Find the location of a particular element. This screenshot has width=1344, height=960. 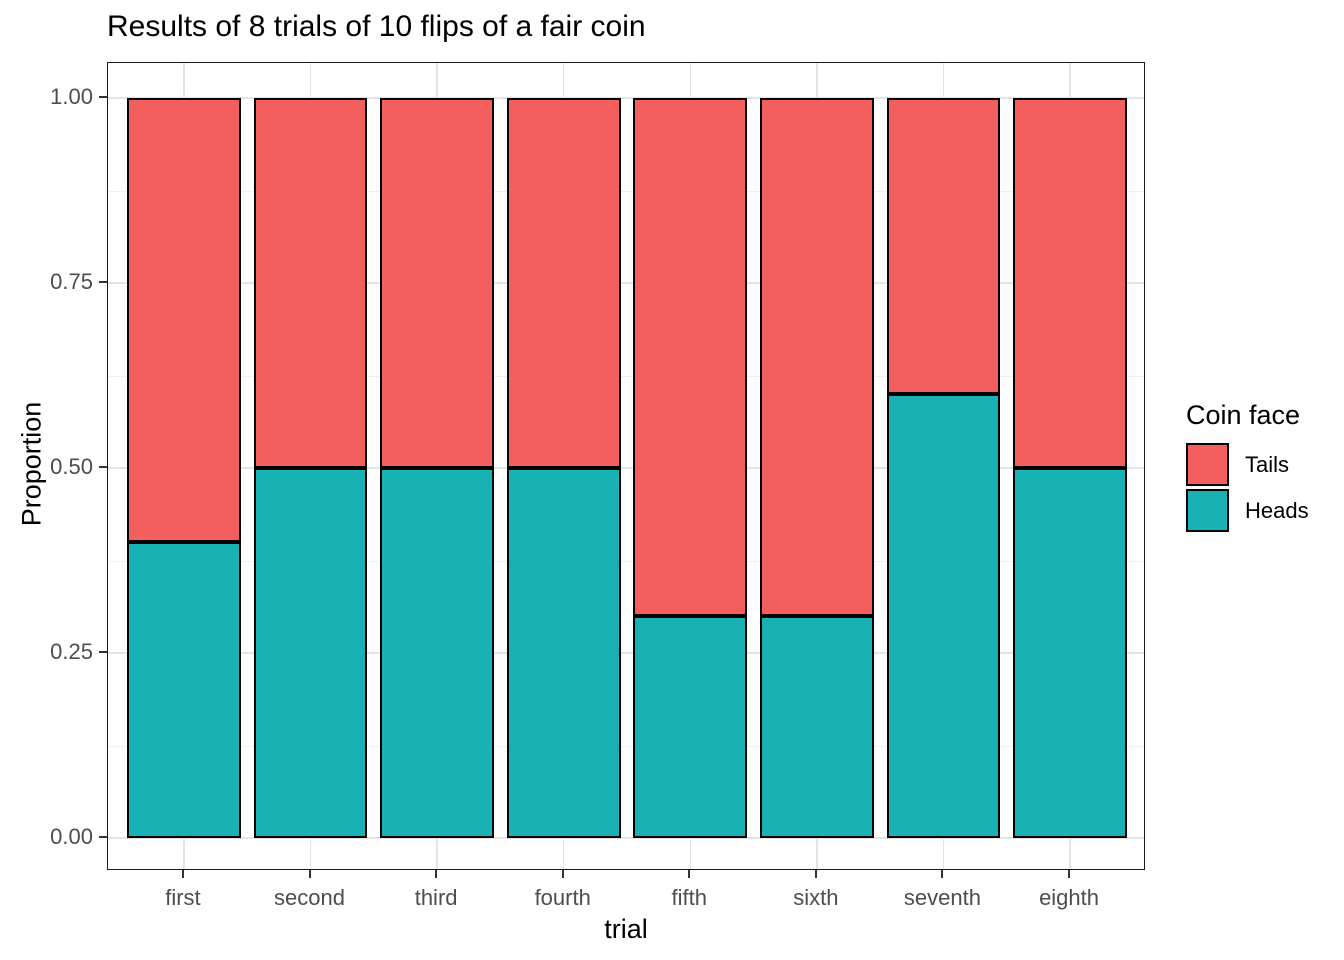

x-tick-label: third is located at coordinates (436, 897).